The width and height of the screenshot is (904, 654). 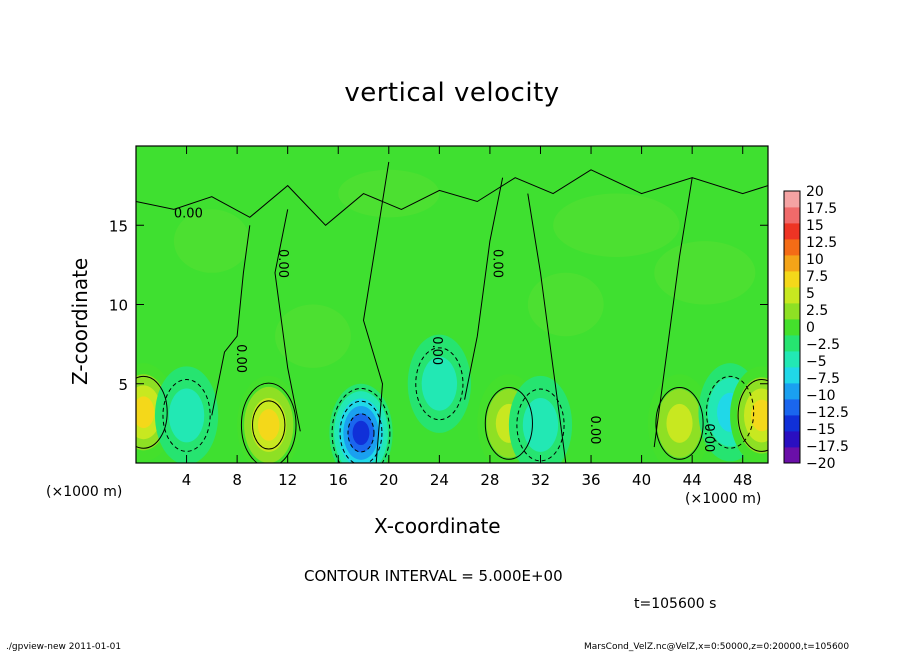 What do you see at coordinates (692, 480) in the screenshot?
I see `x-tick-label: 44` at bounding box center [692, 480].